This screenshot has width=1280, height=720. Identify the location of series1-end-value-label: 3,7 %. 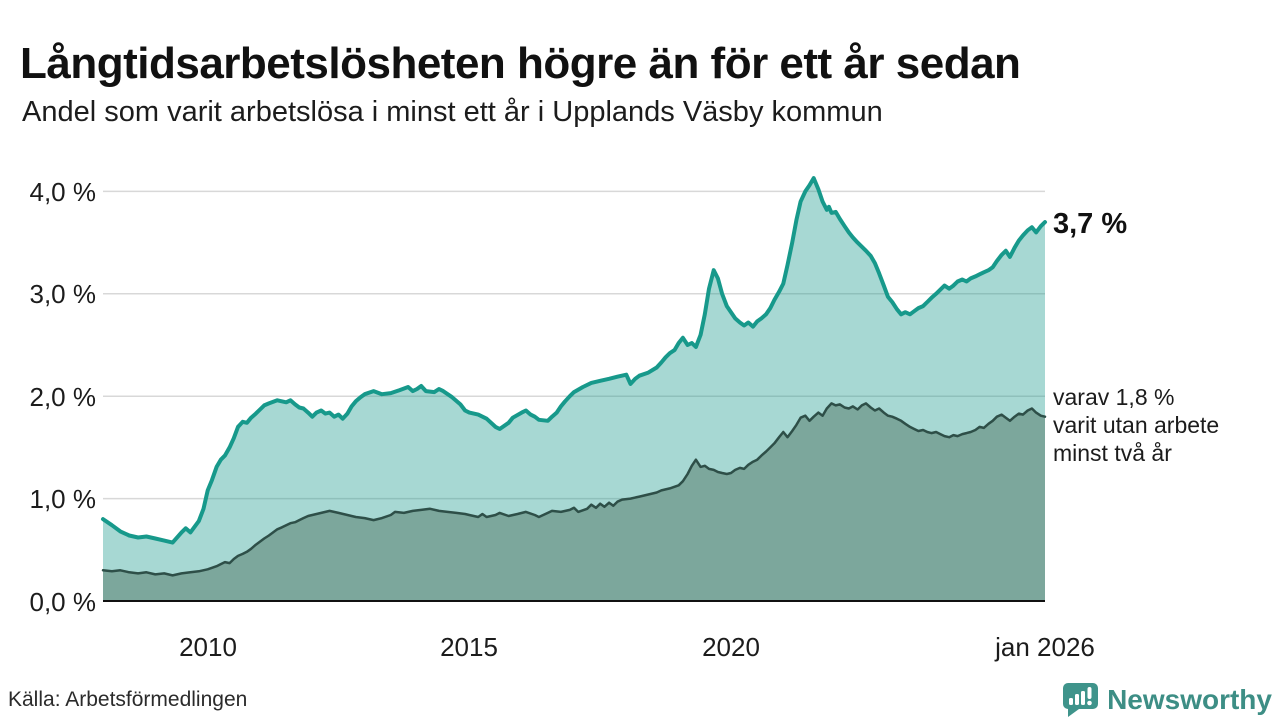
(1090, 224).